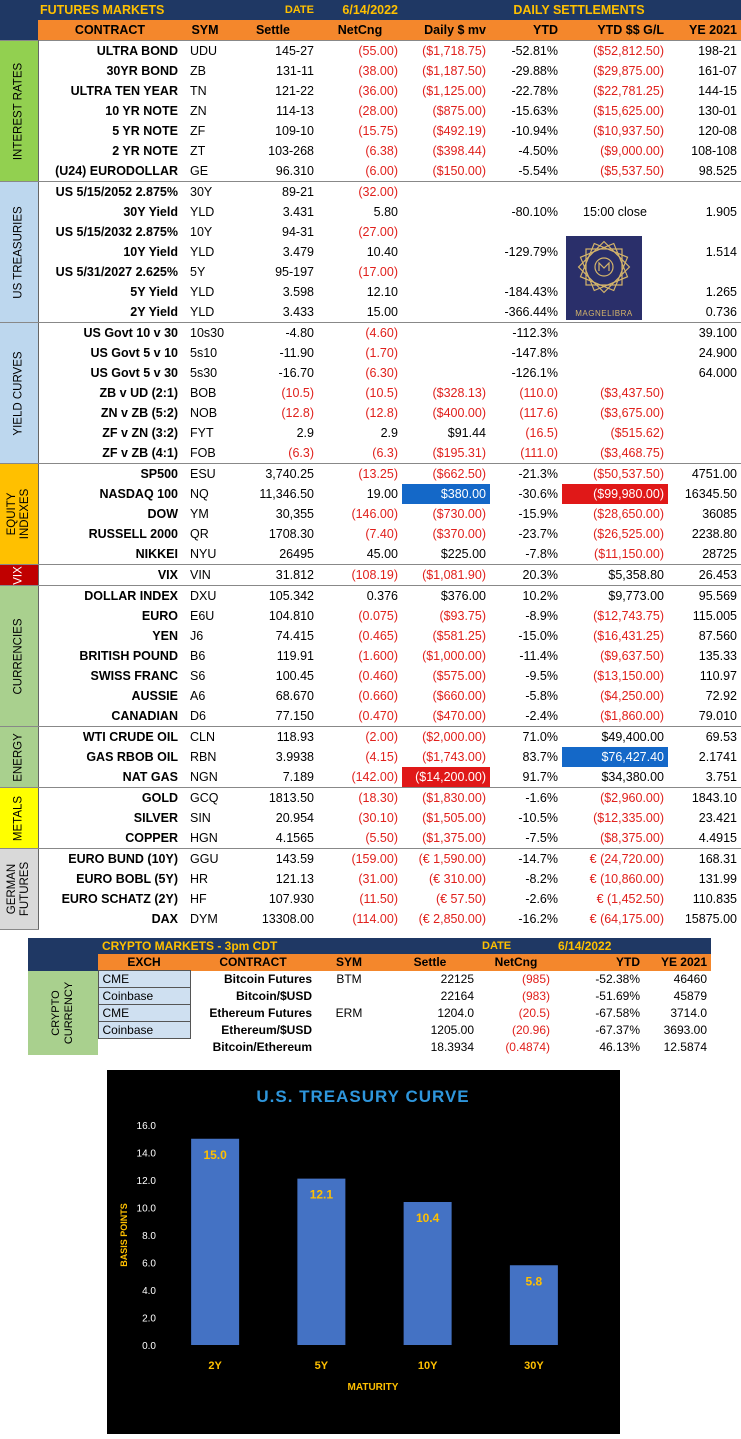  What do you see at coordinates (381, 353) in the screenshot?
I see `cell-net: (1.70)` at bounding box center [381, 353].